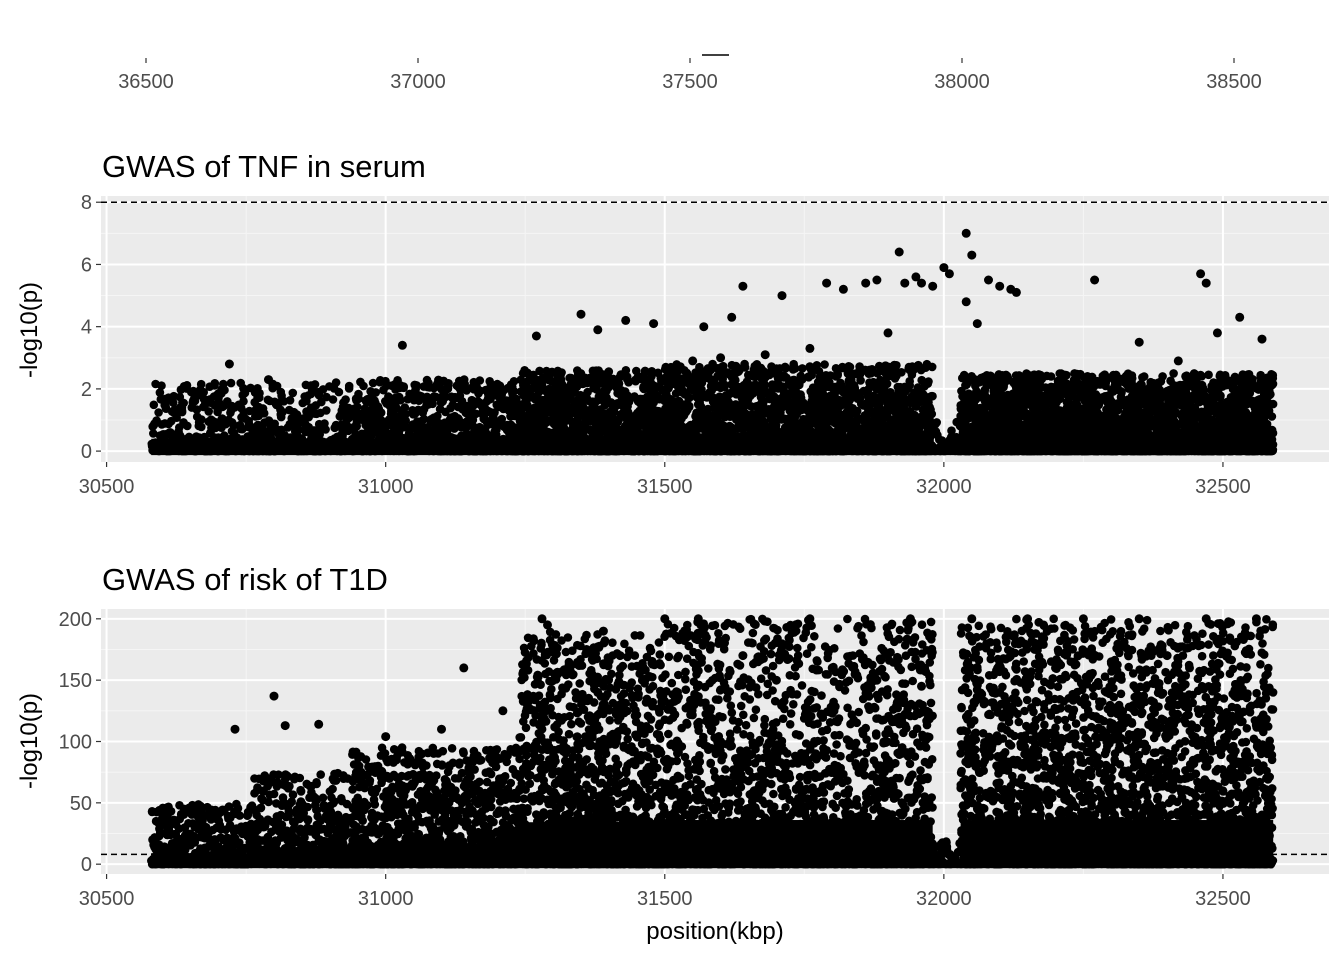 This screenshot has height=960, width=1344. I want to click on top-strip-tick-0: 36500, so click(146, 75).